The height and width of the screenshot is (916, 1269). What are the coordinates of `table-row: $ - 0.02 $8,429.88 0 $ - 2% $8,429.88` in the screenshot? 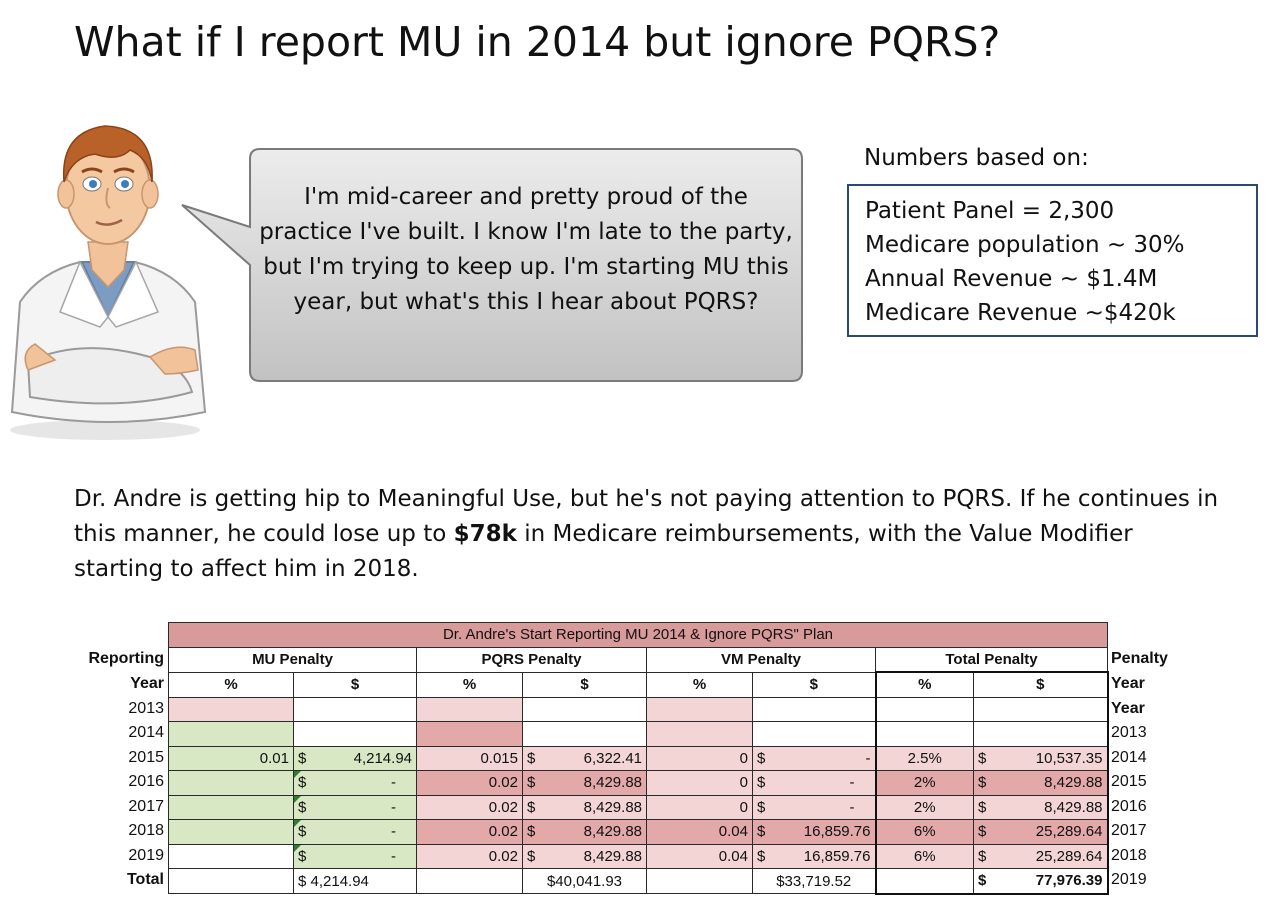 It's located at (638, 783).